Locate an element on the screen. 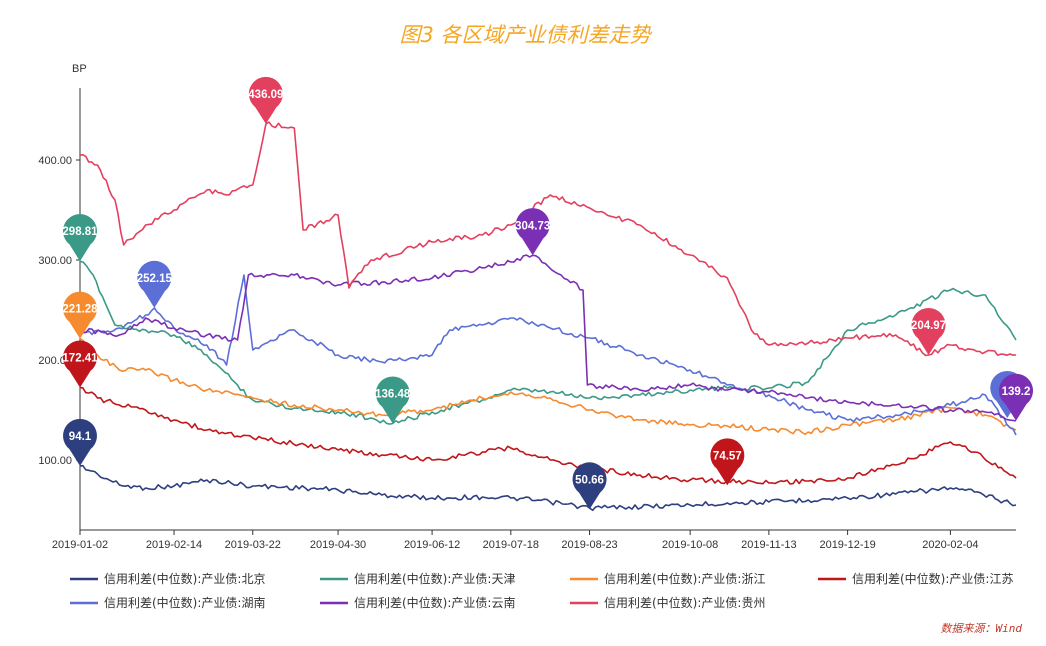 This screenshot has height=646, width=1046. legend-label: 信用利差(中位数):产业债:浙江 is located at coordinates (684, 578).